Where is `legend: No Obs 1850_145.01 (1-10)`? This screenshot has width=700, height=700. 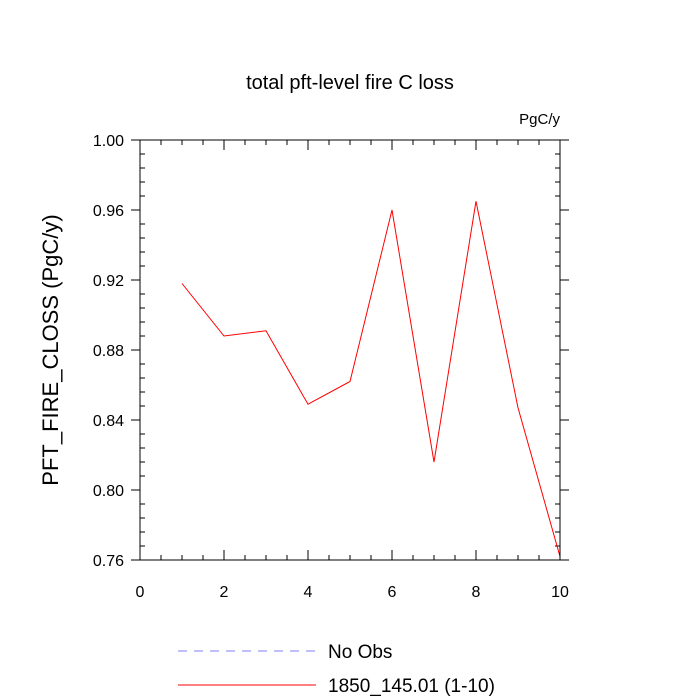
legend: No Obs 1850_145.01 (1-10) is located at coordinates (336, 669).